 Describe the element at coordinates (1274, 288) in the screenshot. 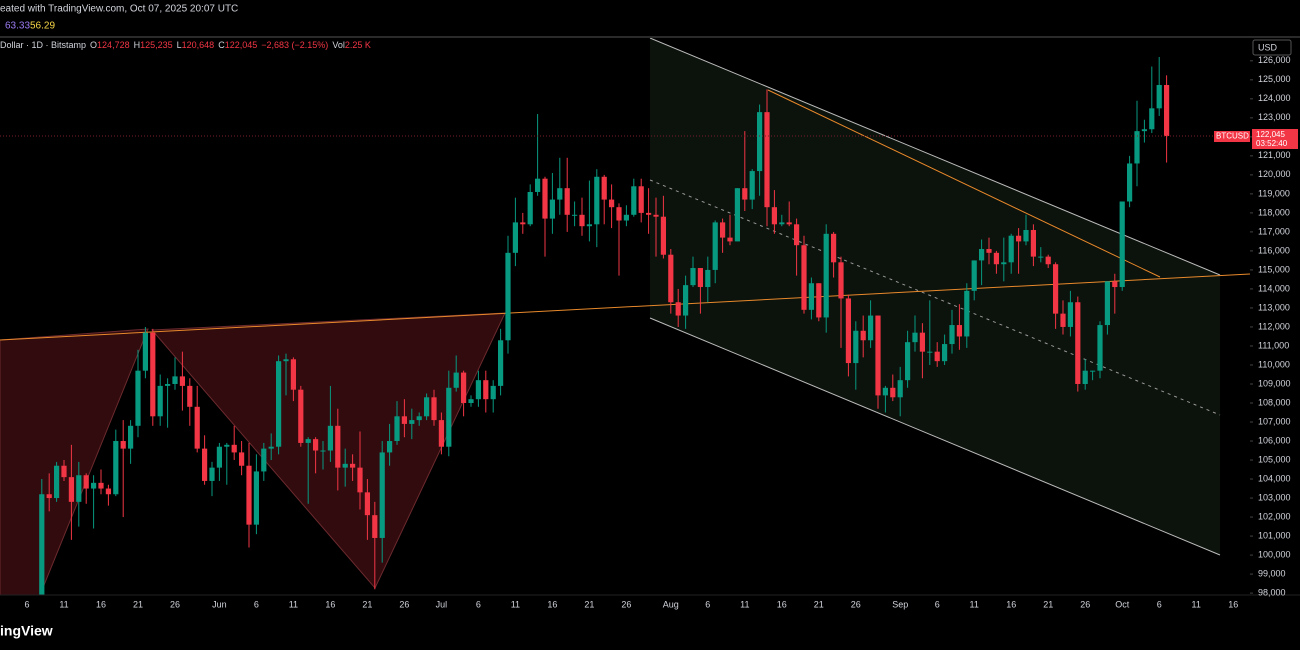

I see `y-tick-label: 114,000` at that location.